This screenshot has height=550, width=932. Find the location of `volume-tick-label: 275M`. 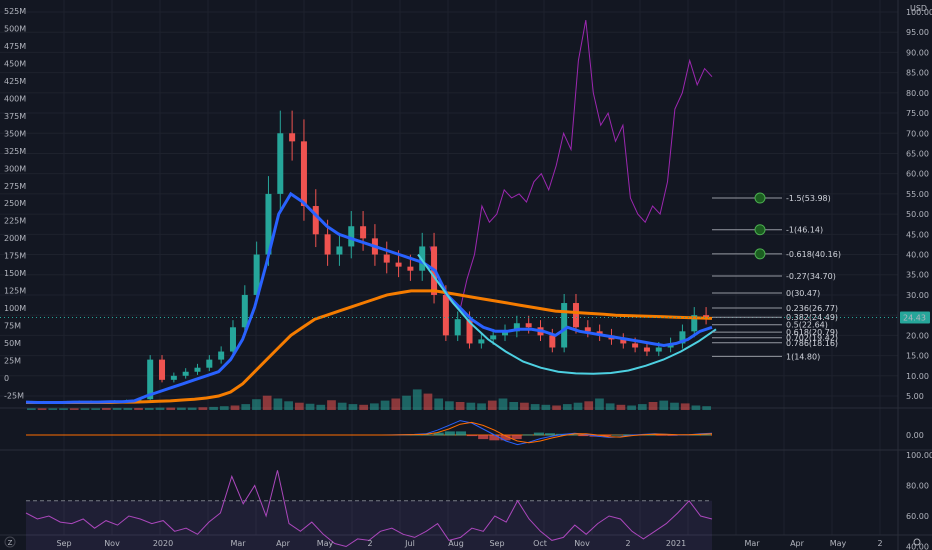

volume-tick-label: 275M is located at coordinates (15, 186).